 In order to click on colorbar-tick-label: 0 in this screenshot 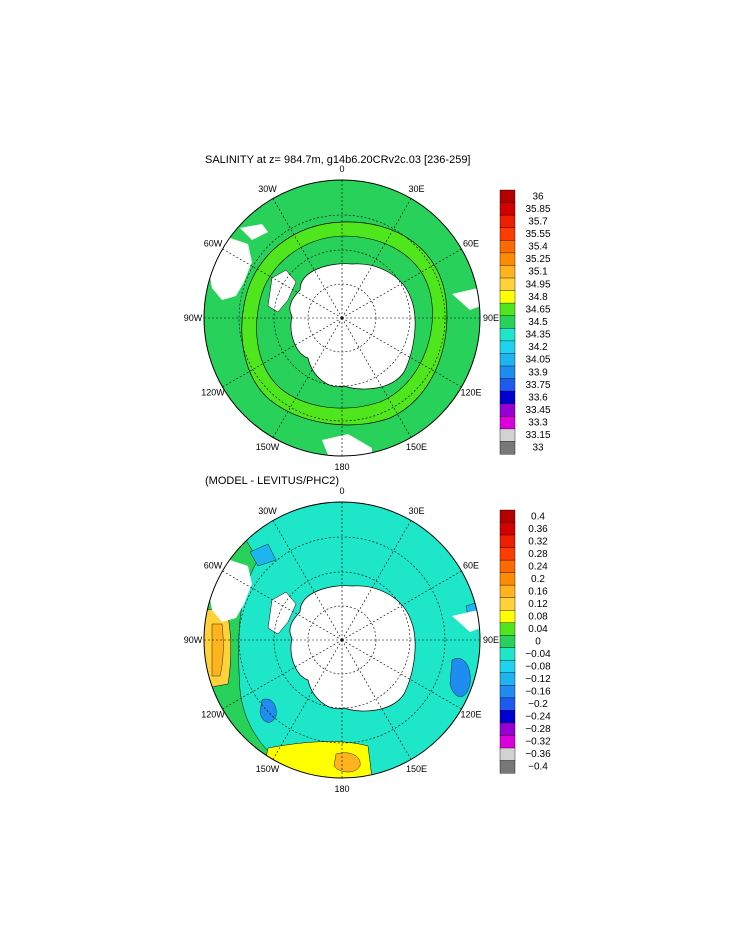, I will do `click(538, 642)`.